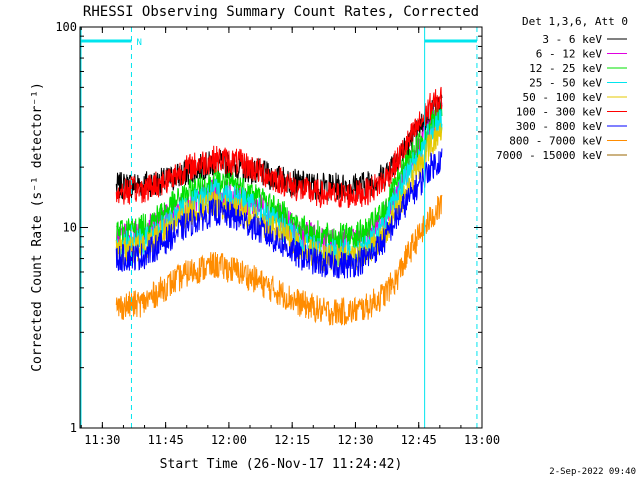  What do you see at coordinates (563, 97) in the screenshot?
I see `legend-label: 50 - 100 keV` at bounding box center [563, 97].